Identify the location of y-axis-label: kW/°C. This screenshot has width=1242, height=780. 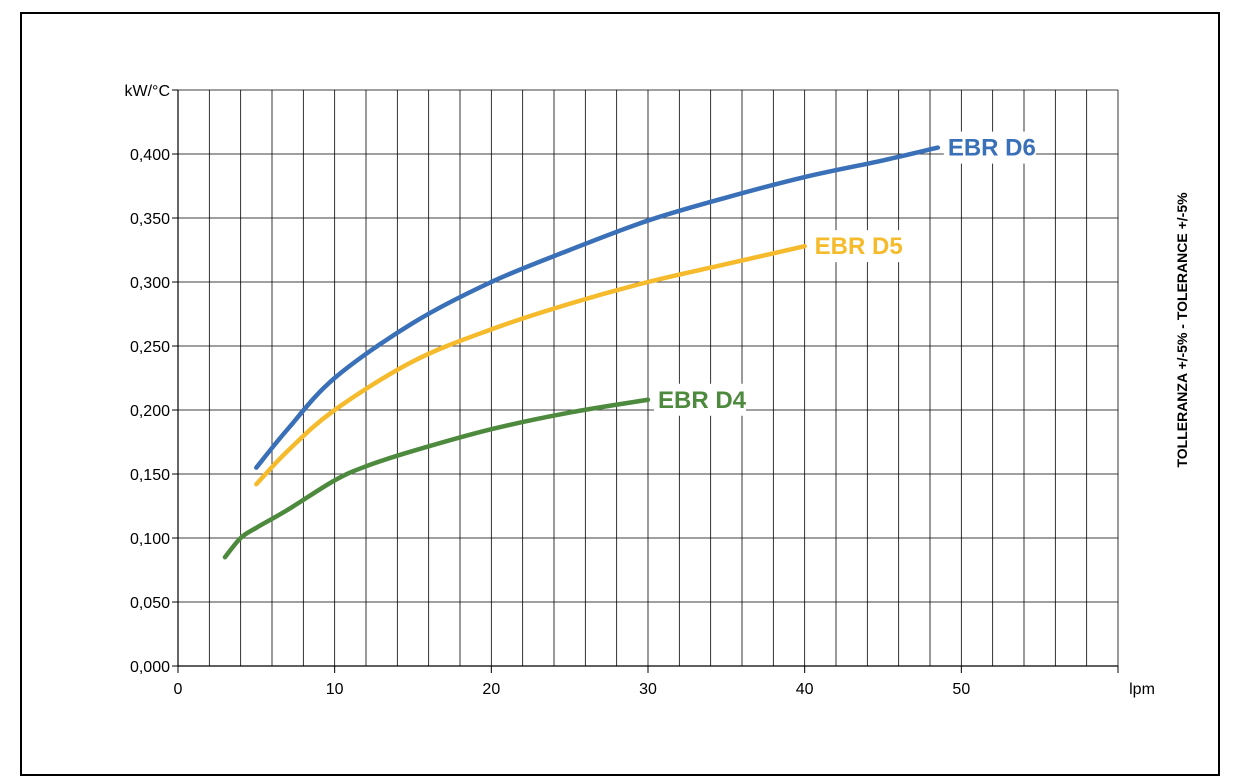
(148, 91).